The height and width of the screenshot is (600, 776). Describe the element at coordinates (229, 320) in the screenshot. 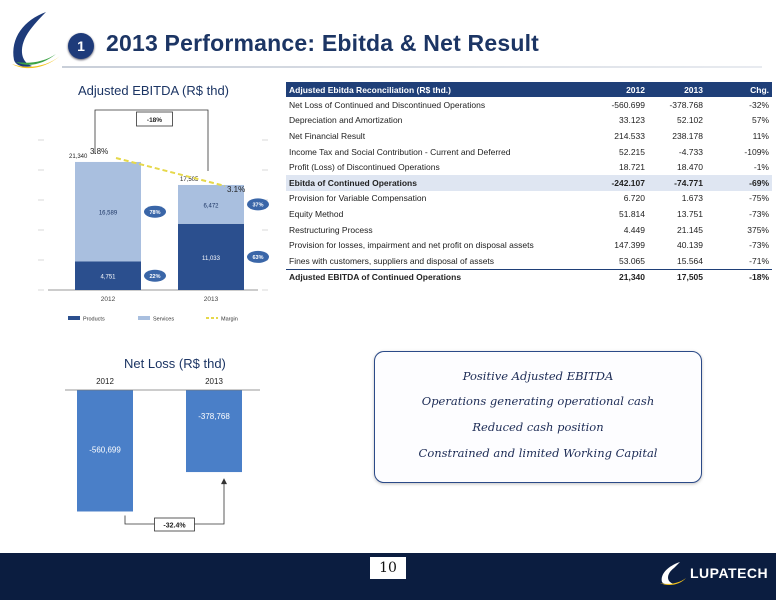

I see `legend-label: Margin` at that location.